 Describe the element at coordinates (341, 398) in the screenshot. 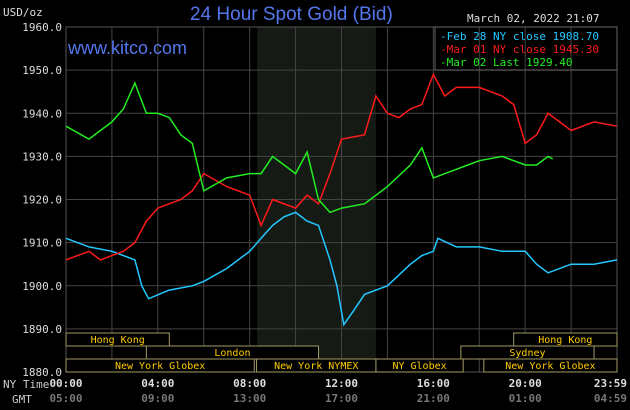

I see `x-tick-gmt: 17:00` at that location.